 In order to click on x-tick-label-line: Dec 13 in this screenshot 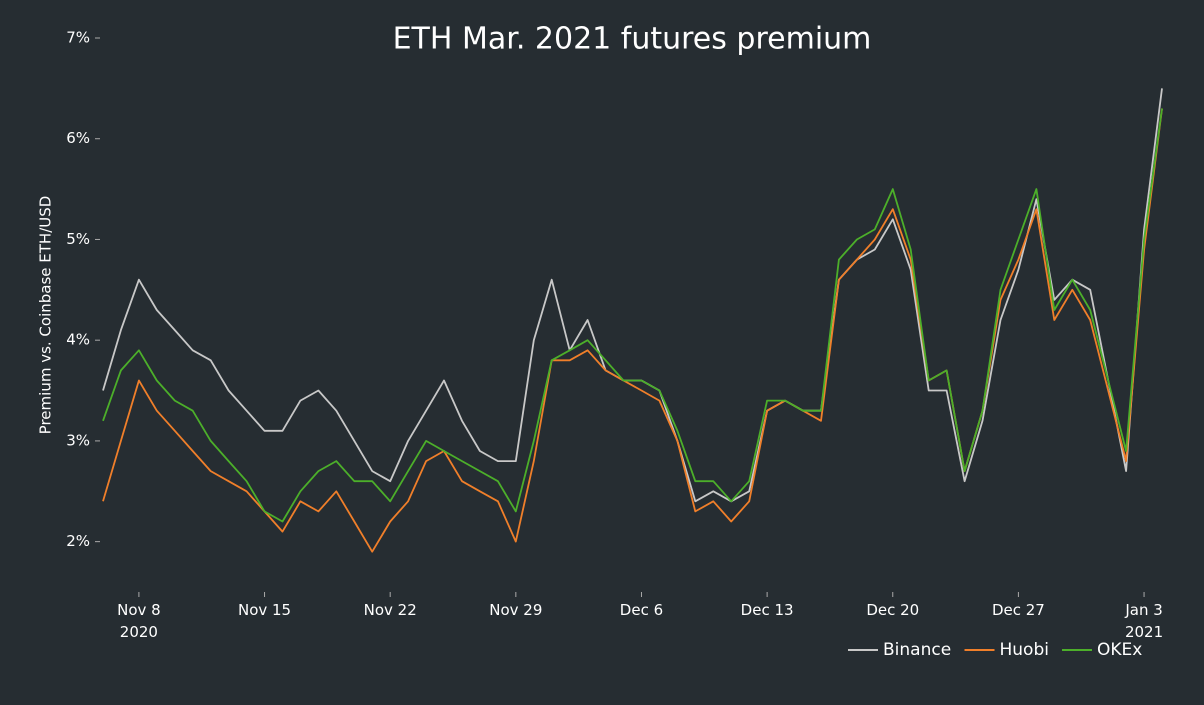, I will do `click(767, 610)`.